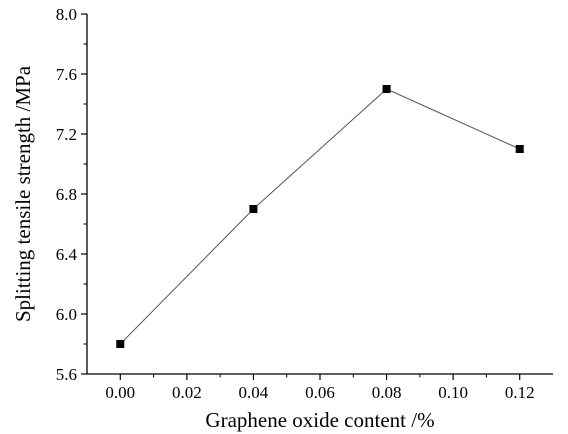 Image resolution: width=568 pixels, height=434 pixels. Describe the element at coordinates (320, 392) in the screenshot. I see `x-tick-label: 0.06` at that location.